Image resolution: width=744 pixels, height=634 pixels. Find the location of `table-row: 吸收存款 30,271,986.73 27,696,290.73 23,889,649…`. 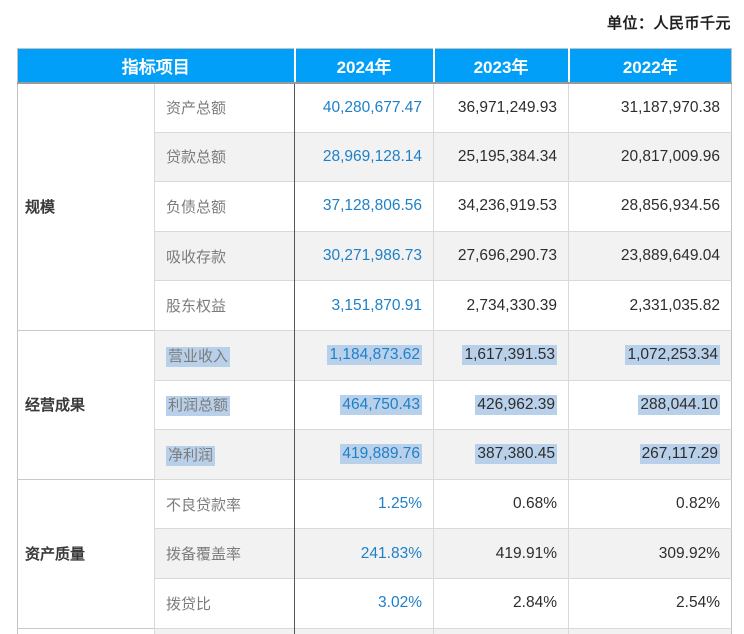

table-row: 吸收存款 30,271,986.73 27,696,290.73 23,889,649… is located at coordinates (375, 255).